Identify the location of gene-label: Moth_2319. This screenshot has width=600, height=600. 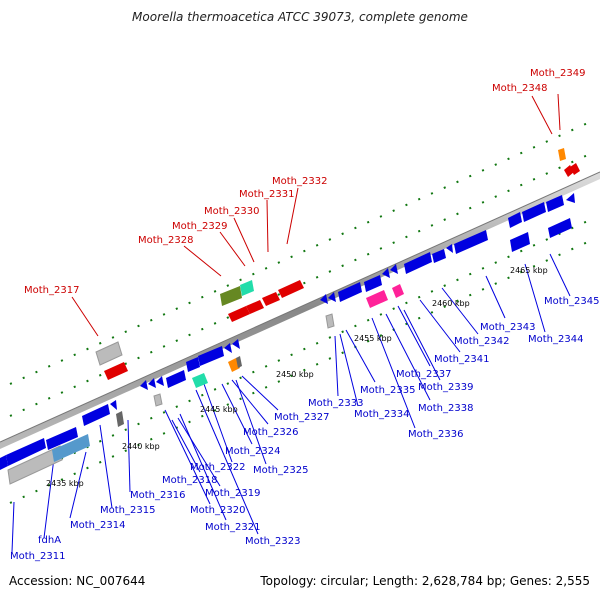
(232, 493).